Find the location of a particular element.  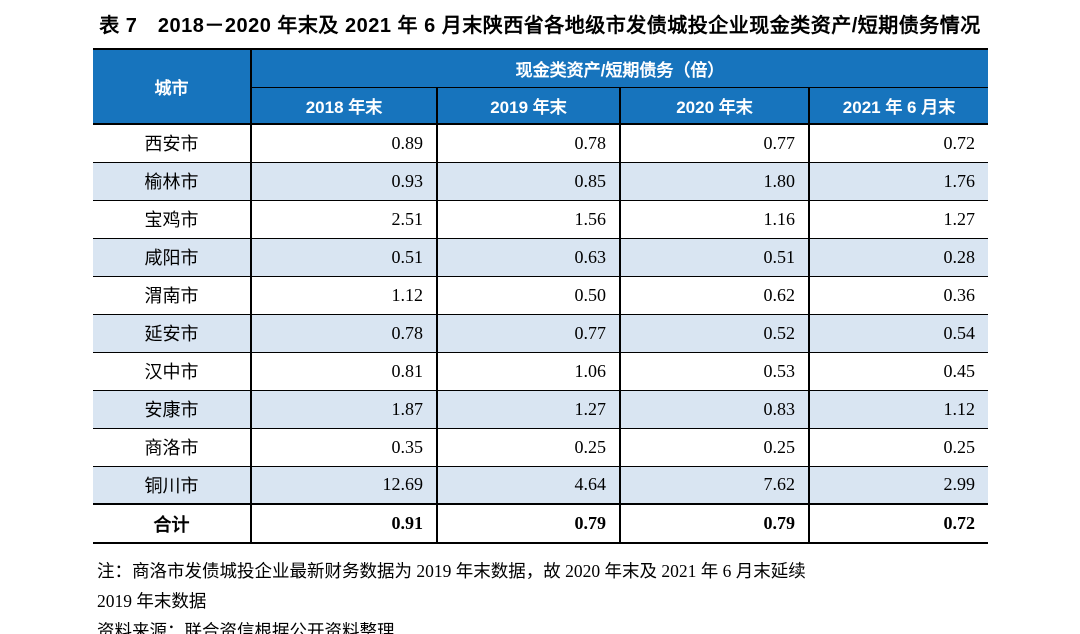

table-row: 汉中市 0.81 1.06 0.53 0.45 is located at coordinates (541, 371).